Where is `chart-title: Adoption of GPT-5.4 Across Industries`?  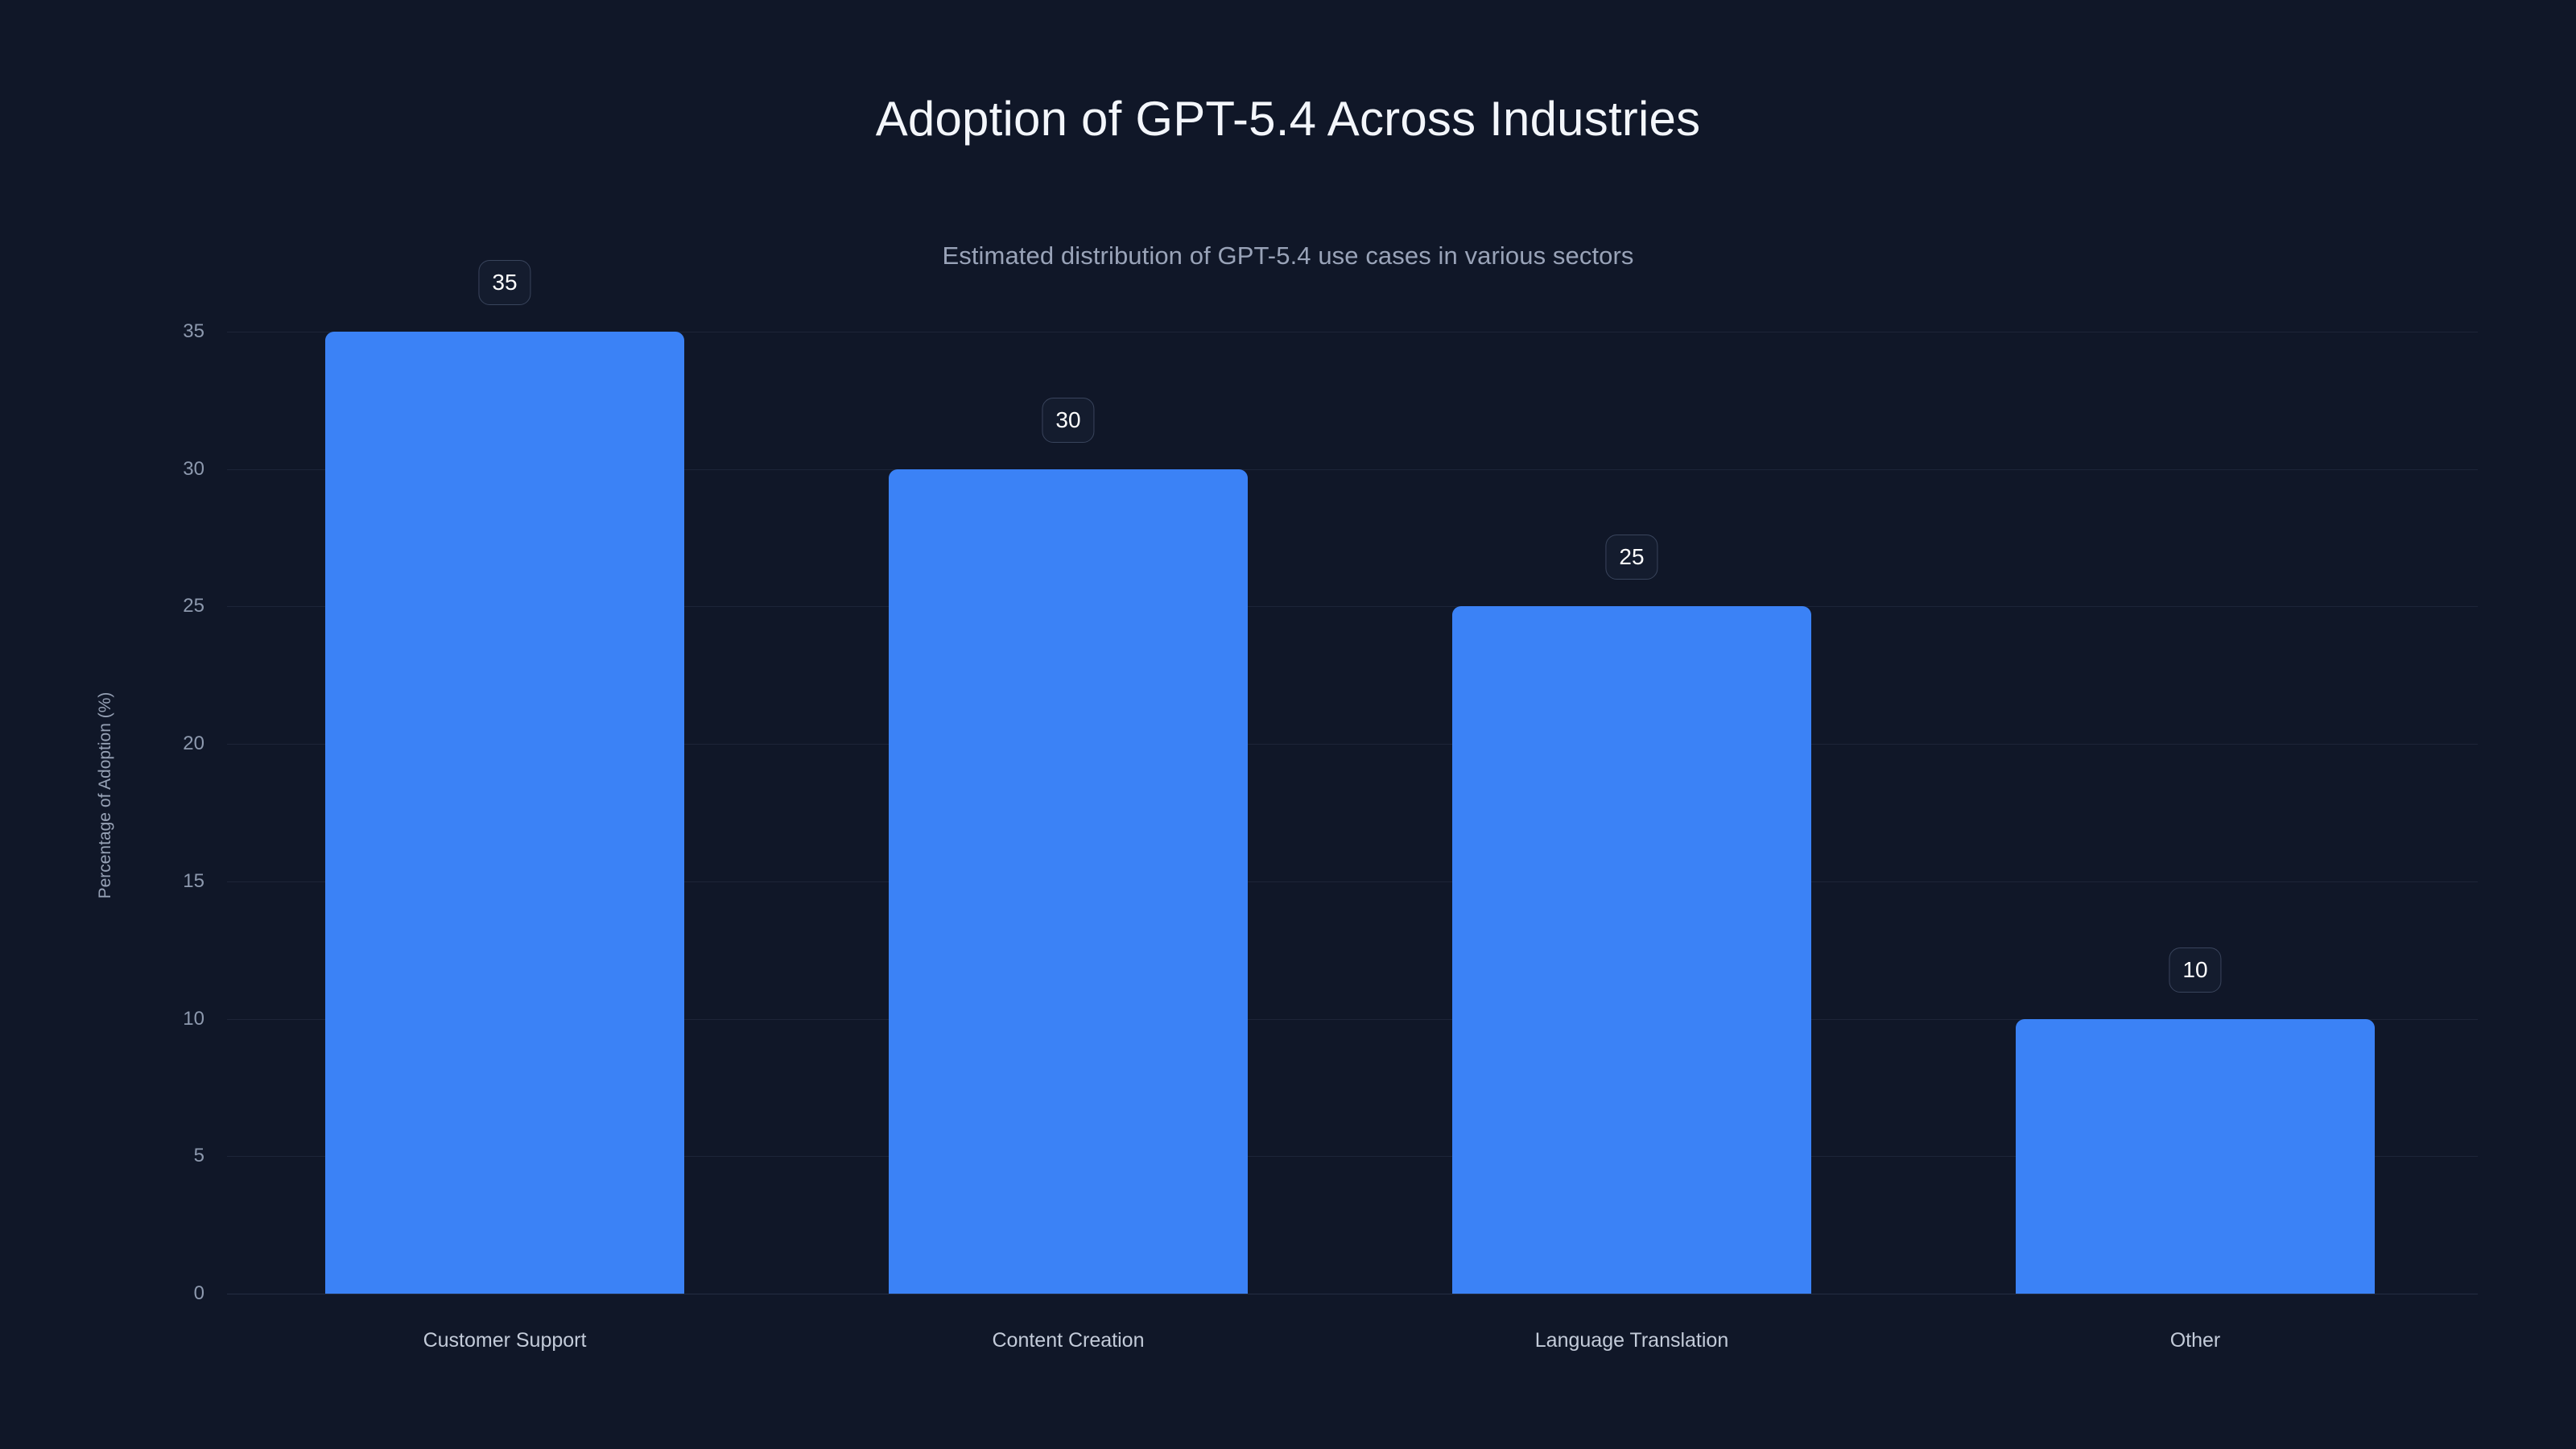
chart-title: Adoption of GPT-5.4 Across Industries is located at coordinates (1288, 119).